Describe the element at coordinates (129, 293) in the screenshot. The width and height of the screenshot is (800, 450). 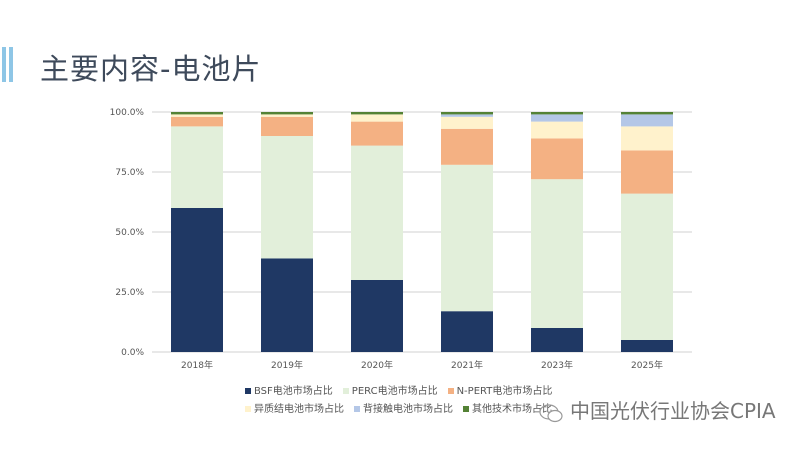
I see `y-tick-label: 25.0%` at that location.